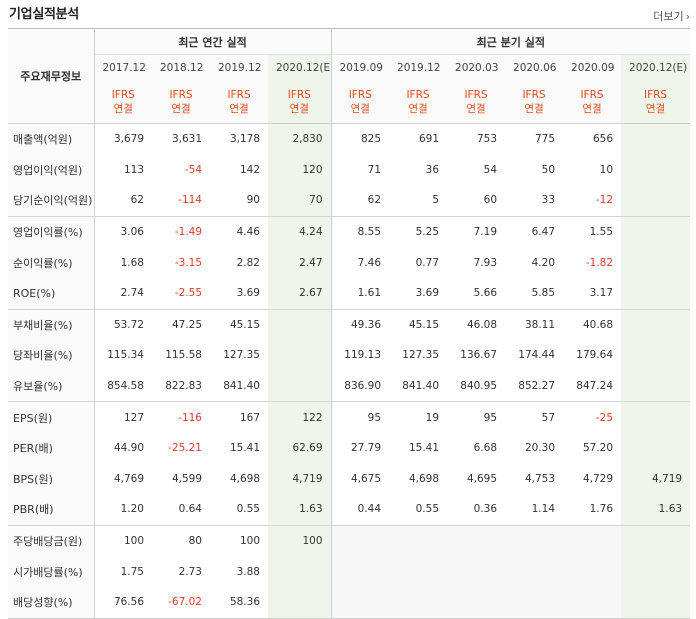 Image resolution: width=696 pixels, height=619 pixels. What do you see at coordinates (190, 509) in the screenshot?
I see `annual-value: 0.64` at bounding box center [190, 509].